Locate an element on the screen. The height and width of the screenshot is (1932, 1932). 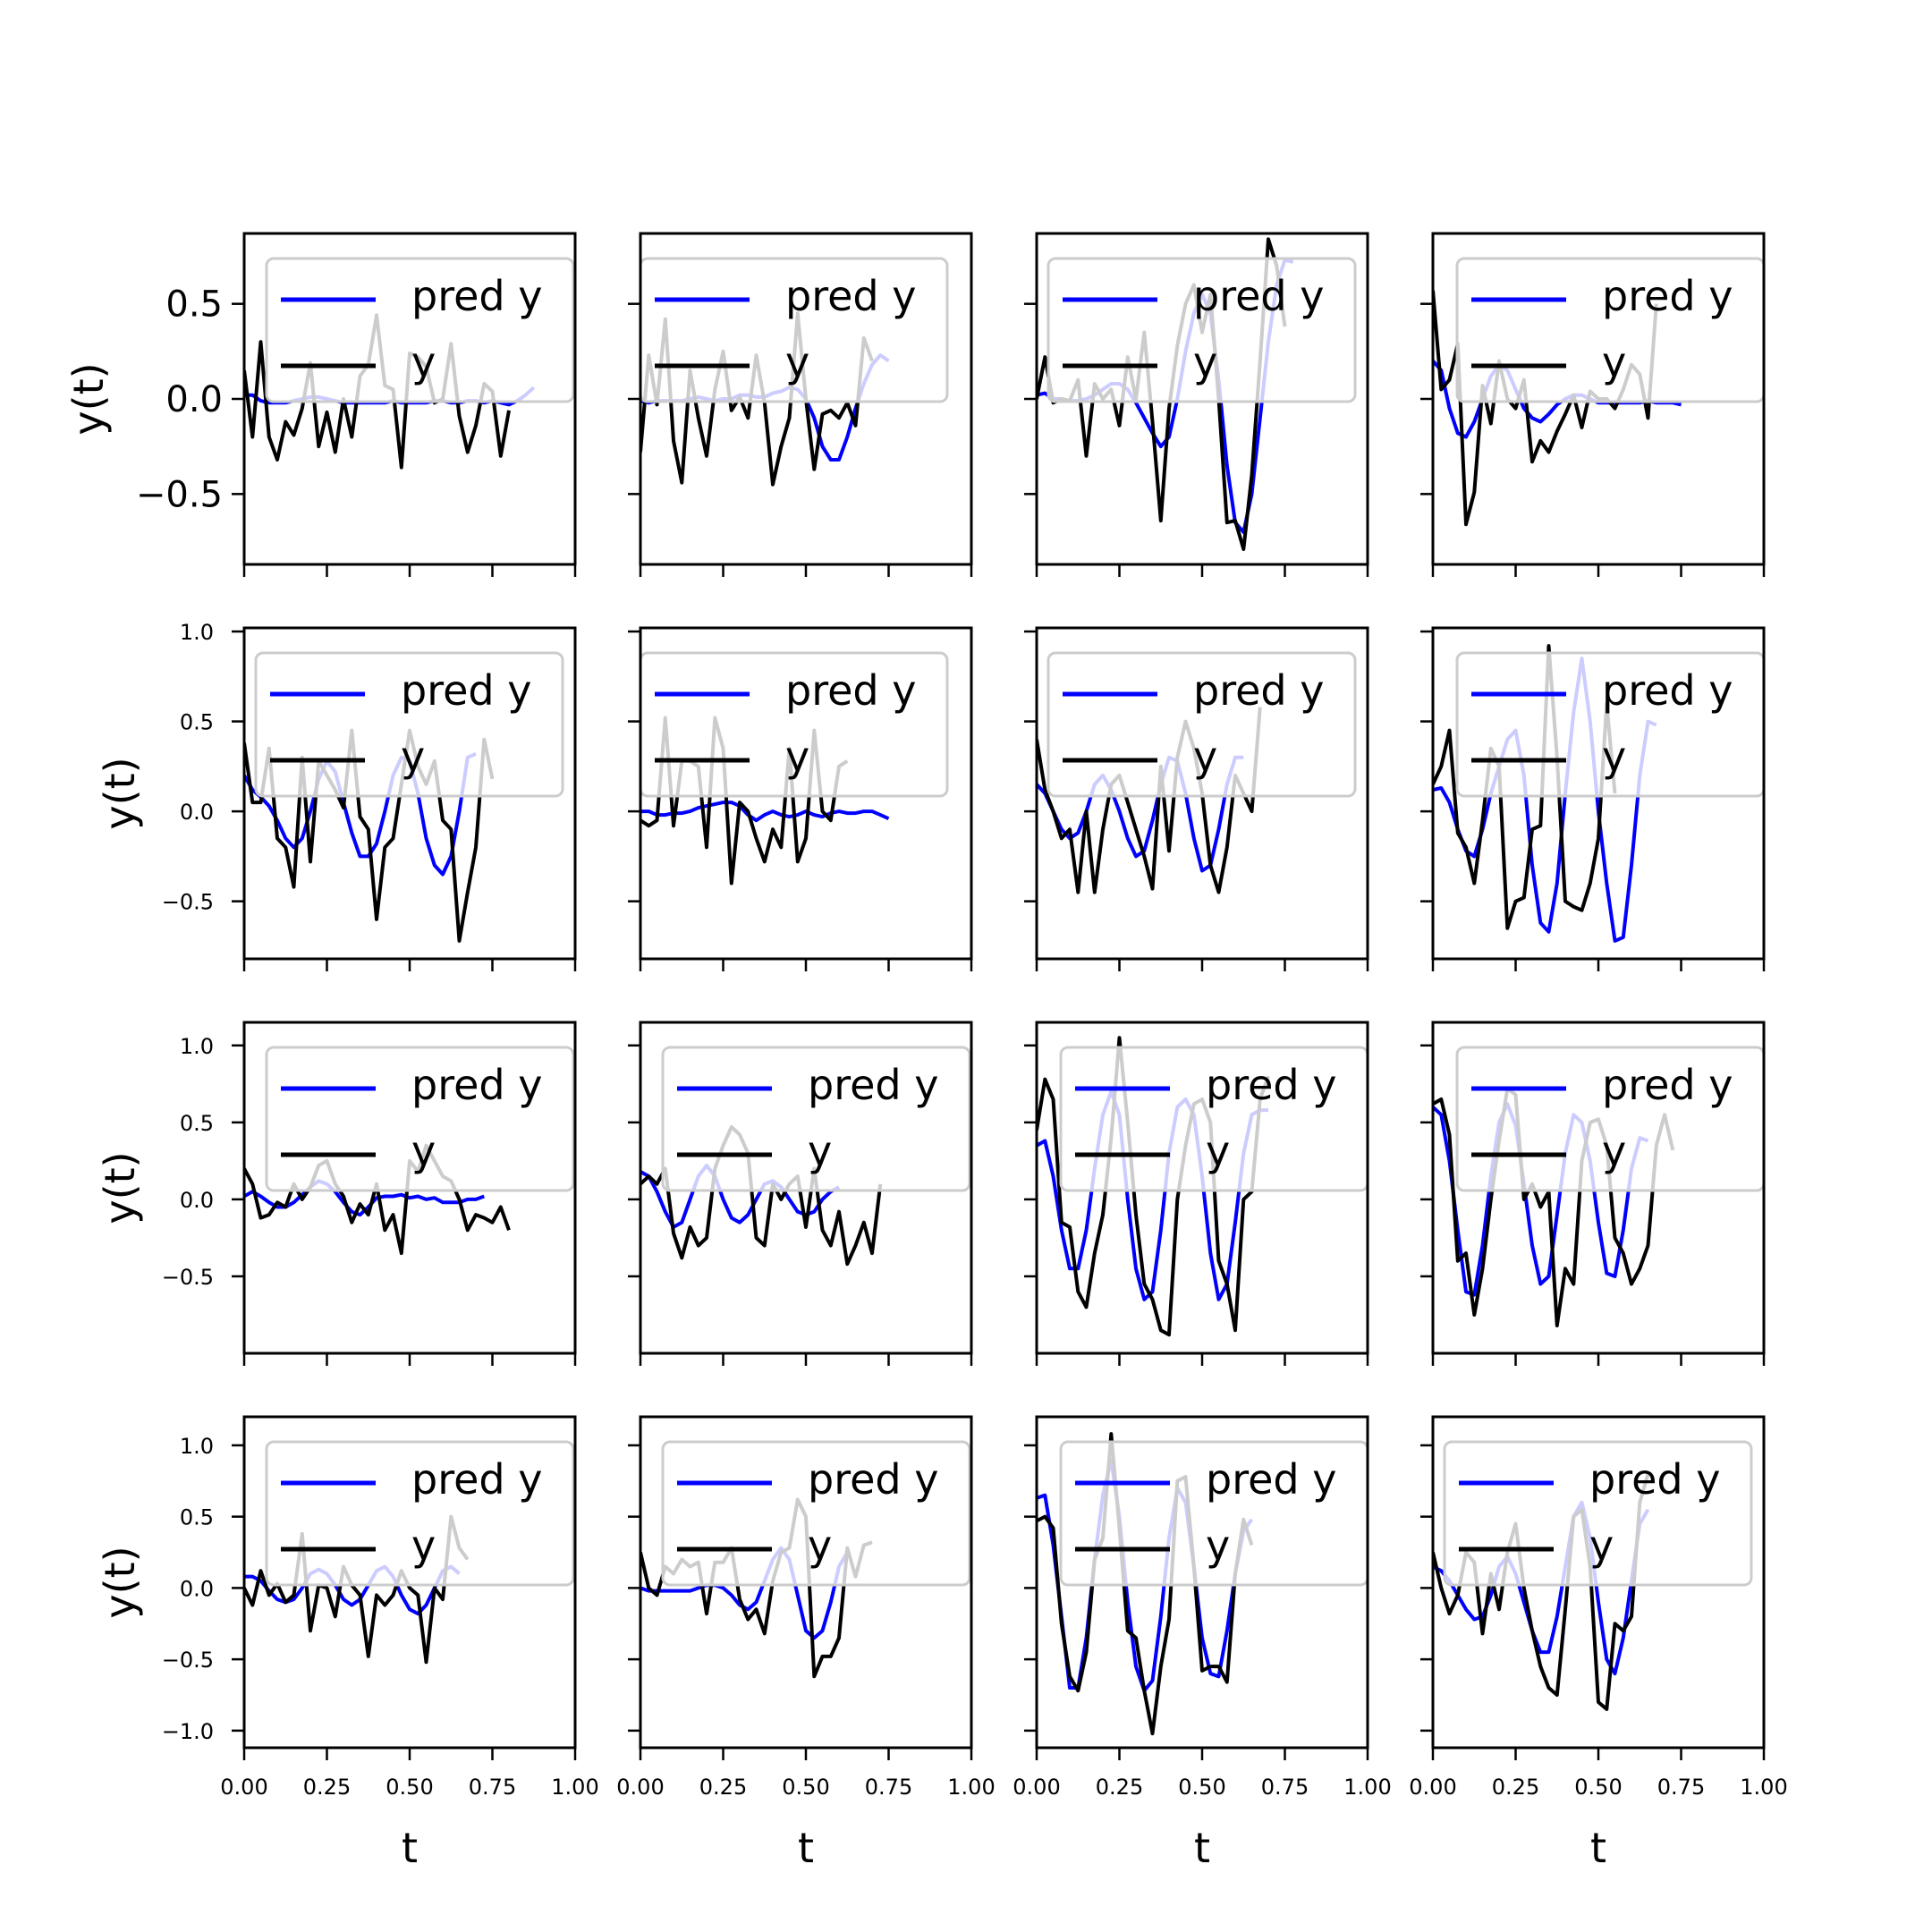
y-tick-label: 1.0 is located at coordinates (197, 632).